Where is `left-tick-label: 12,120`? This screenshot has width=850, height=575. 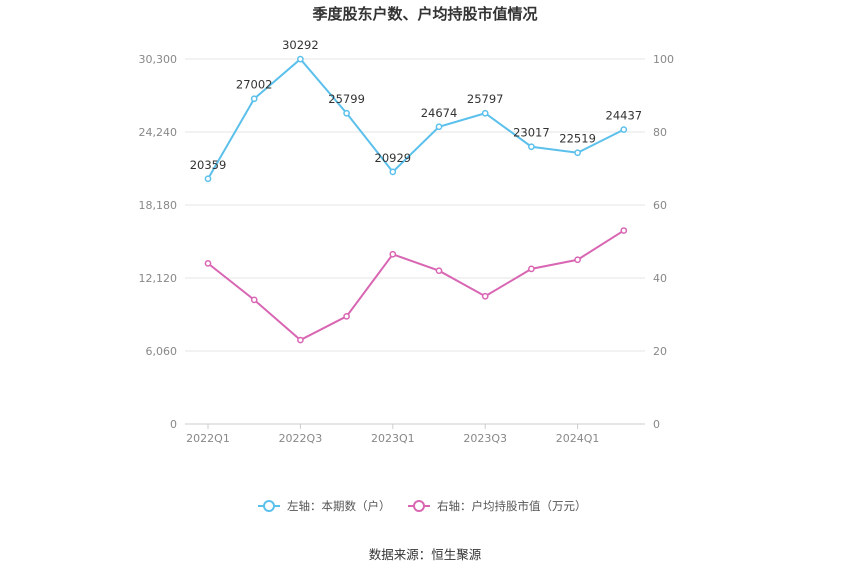
left-tick-label: 12,120 is located at coordinates (158, 278).